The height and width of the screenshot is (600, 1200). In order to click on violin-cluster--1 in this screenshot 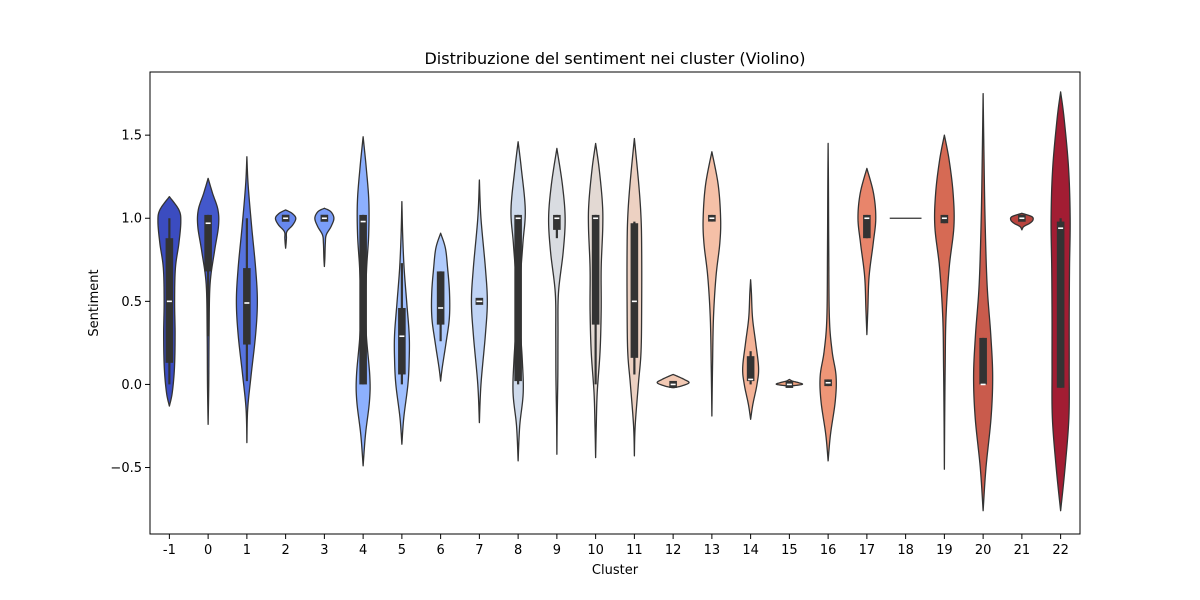, I will do `click(169, 301)`.